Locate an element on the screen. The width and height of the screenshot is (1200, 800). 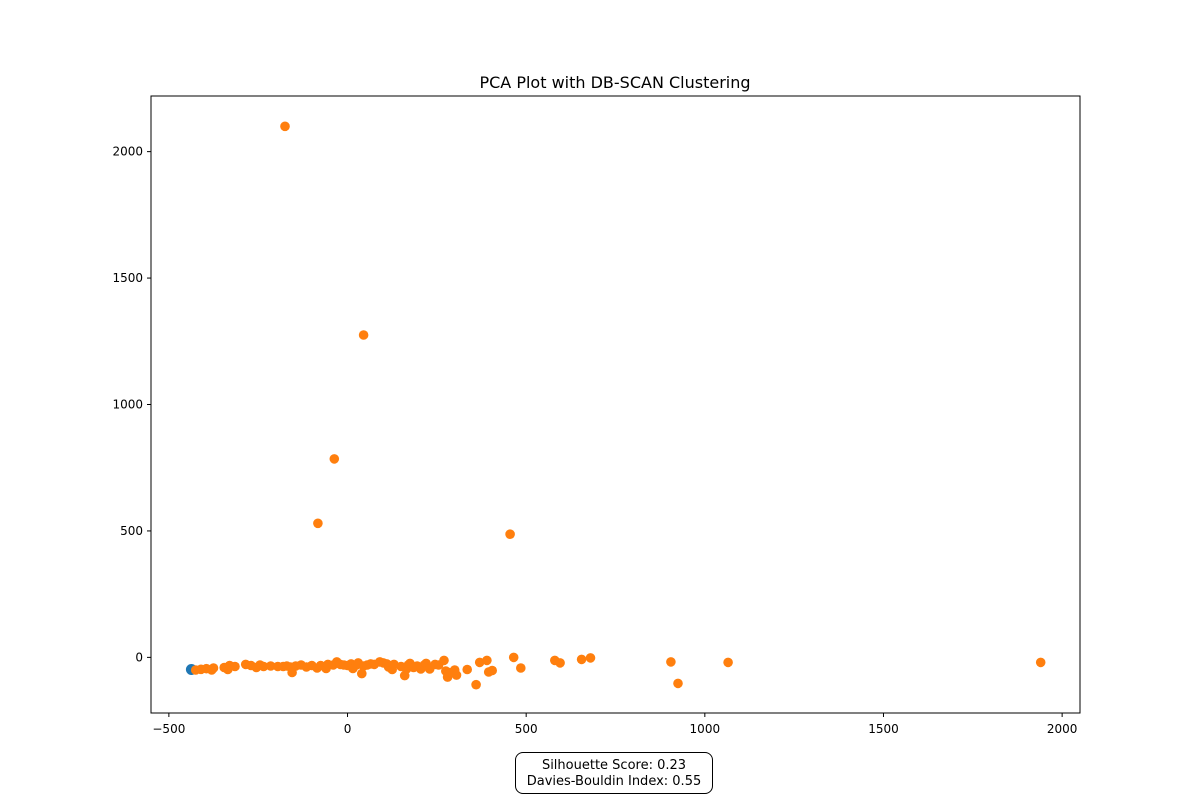
x-axis: −500 0 500 1000 1500 2000 is located at coordinates (614, 724).